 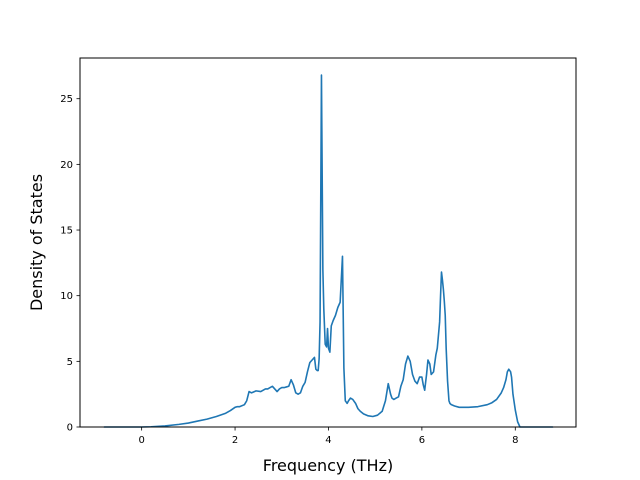 I want to click on x-tick-label: 2, so click(x=235, y=440).